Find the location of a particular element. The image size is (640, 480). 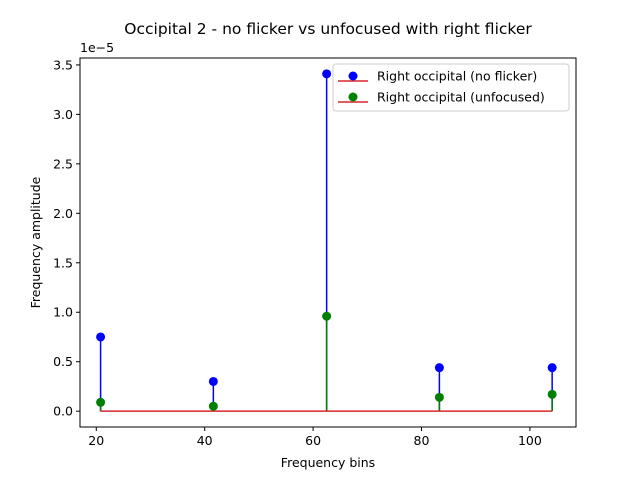

y-tick-label: 3.5 is located at coordinates (63, 64).